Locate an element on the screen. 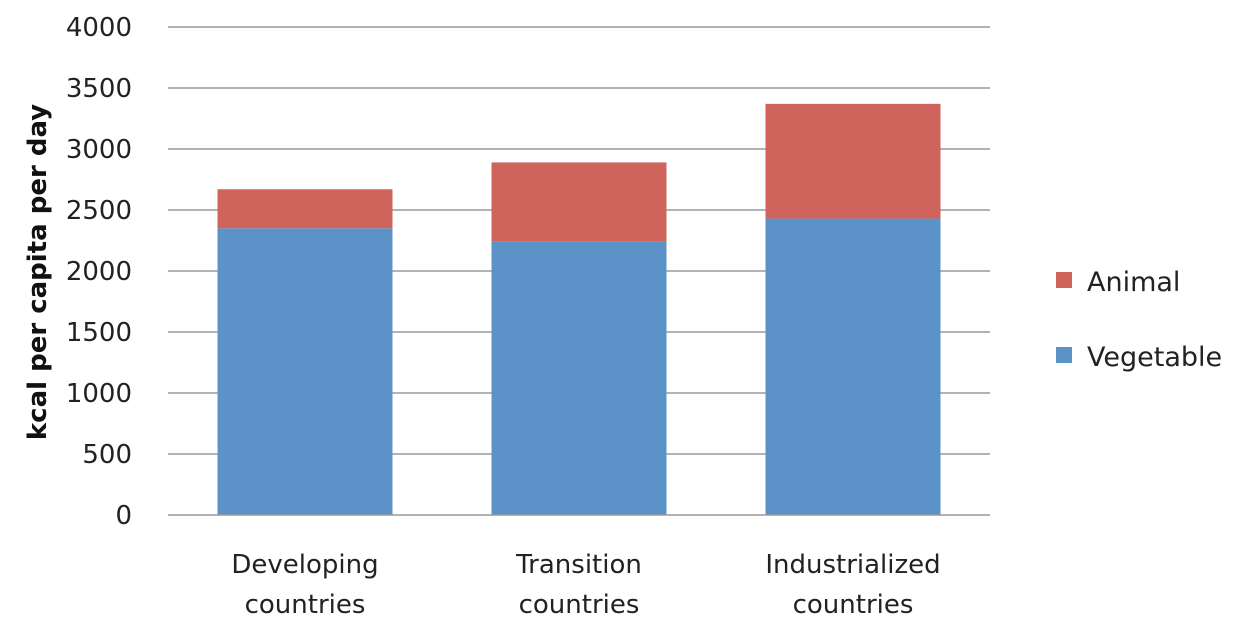 This screenshot has width=1242, height=623. y-axis-ticks: 0 500 1000 1500 2000 2500 3000 3500 4000 is located at coordinates (99, 272).